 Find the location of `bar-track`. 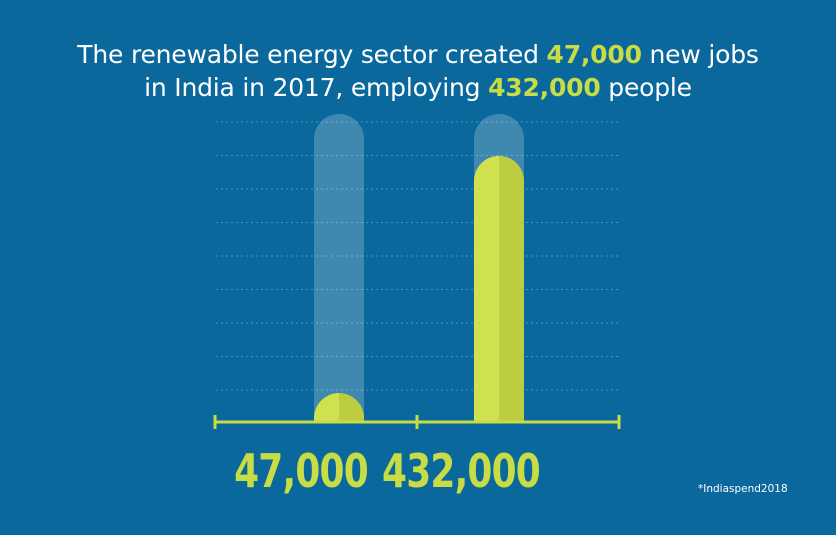

bar-track is located at coordinates (339, 268).